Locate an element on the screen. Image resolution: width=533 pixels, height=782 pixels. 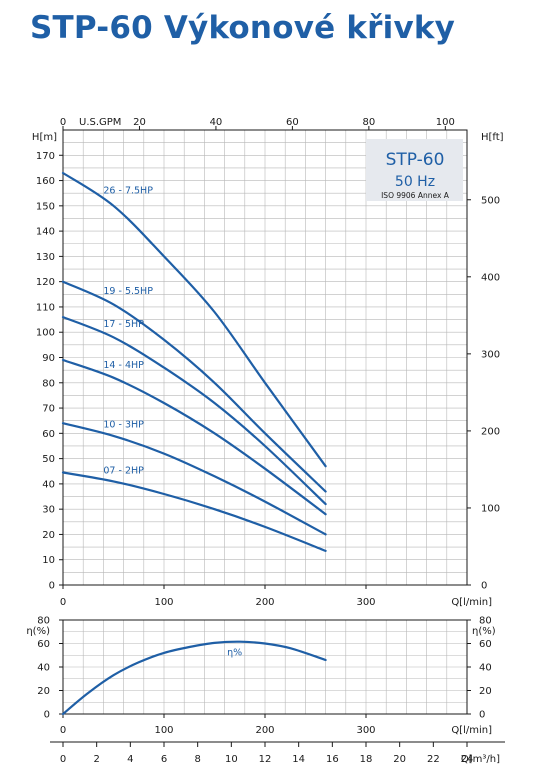
eff-left-axis-label: η(%) is located at coordinates (38, 631).